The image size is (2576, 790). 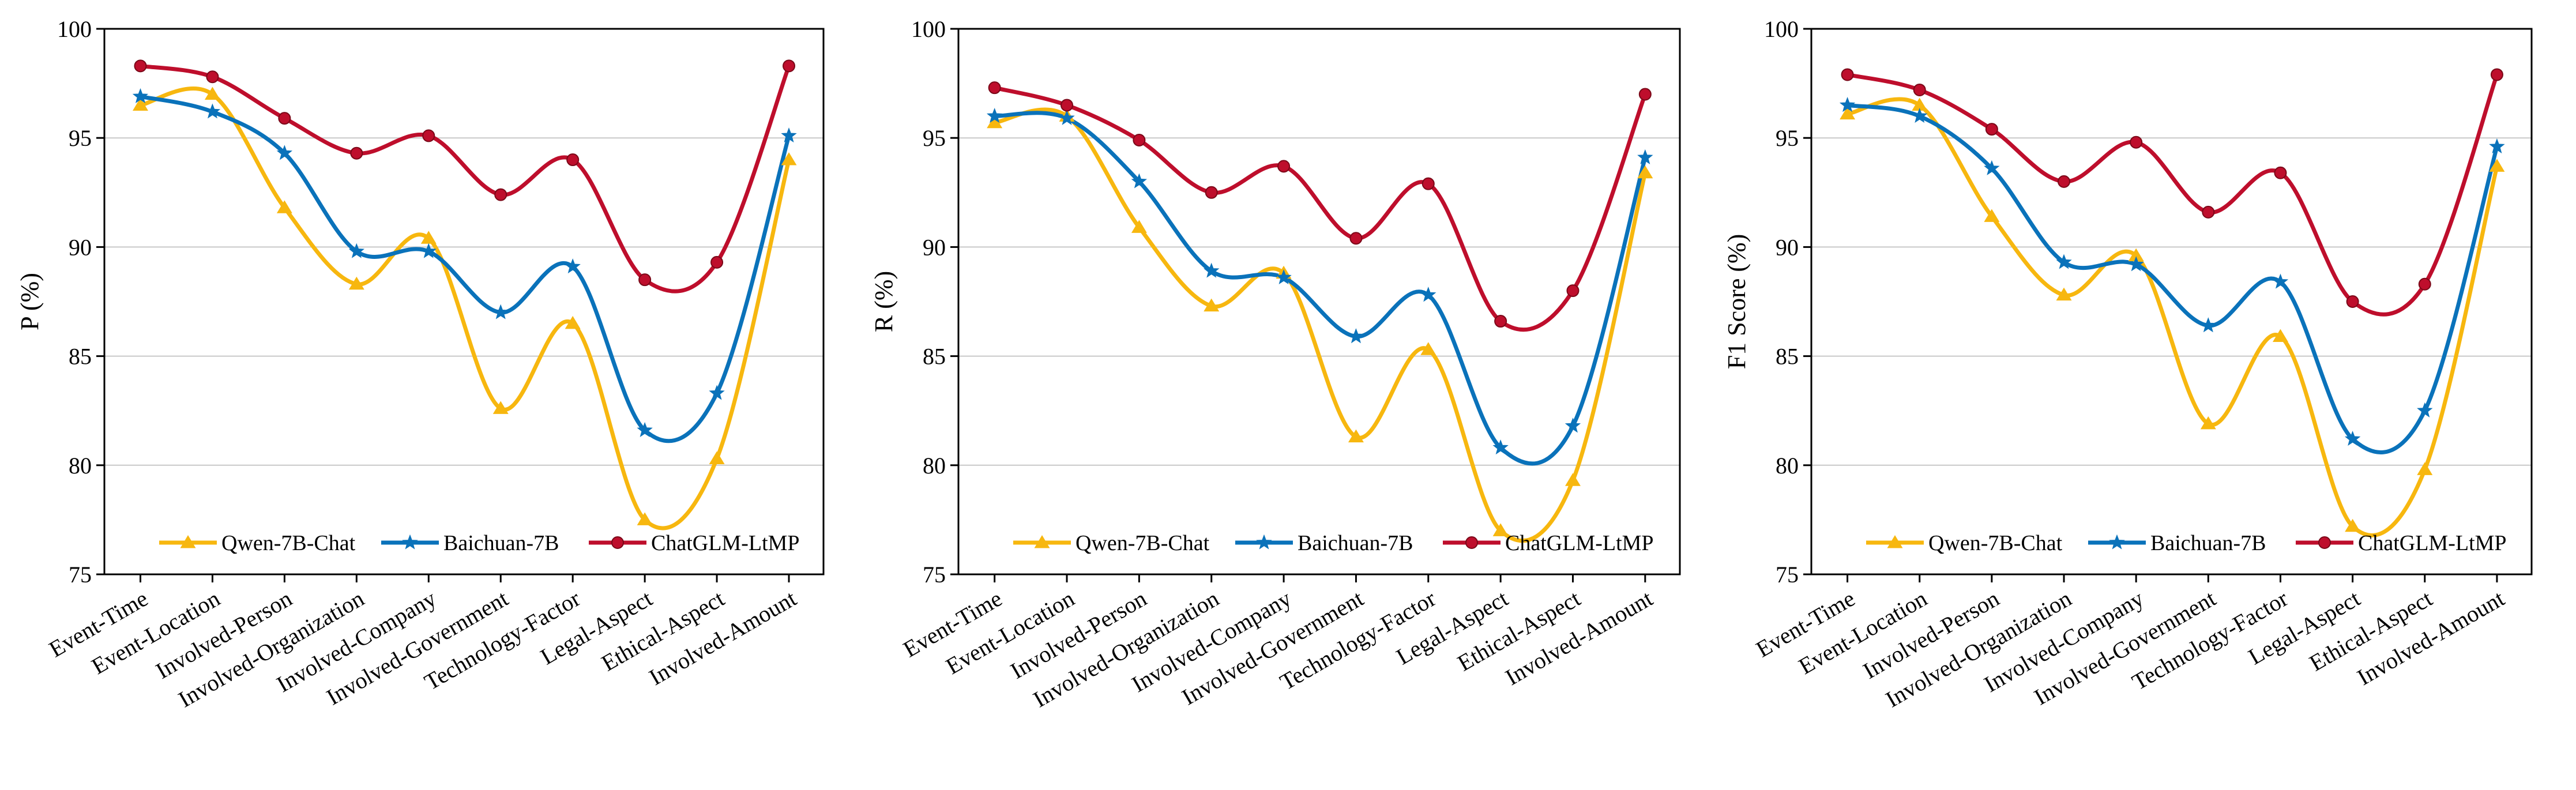 What do you see at coordinates (934, 357) in the screenshot?
I see `y-tick-label: 85` at bounding box center [934, 357].